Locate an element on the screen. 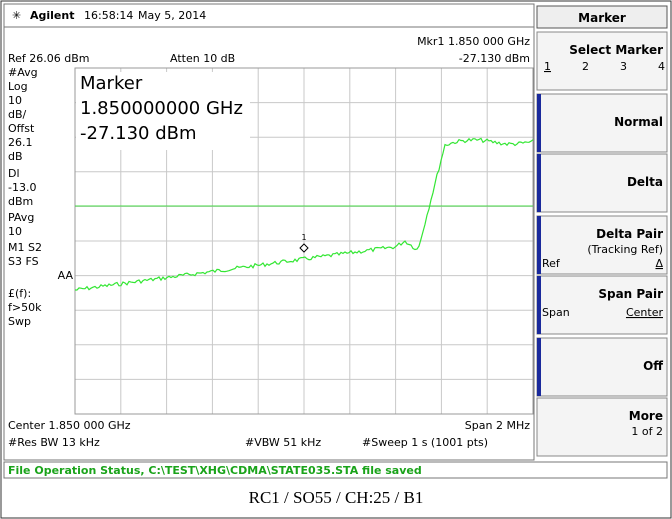  softkey: Off is located at coordinates (602, 367).